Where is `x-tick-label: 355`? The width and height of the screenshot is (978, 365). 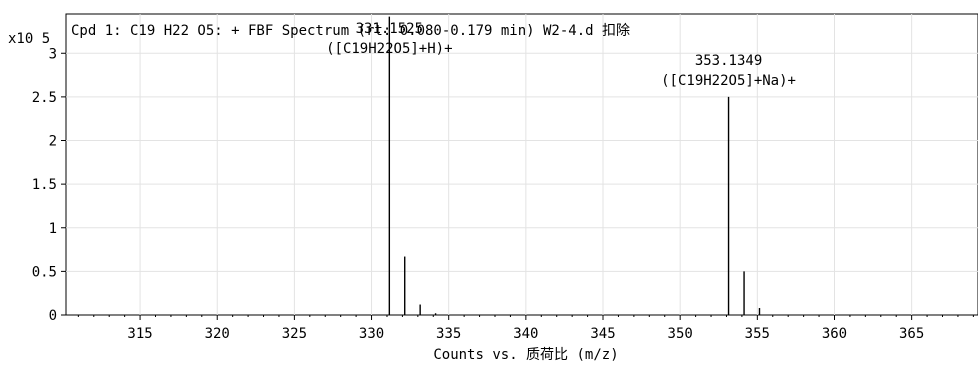
x-tick-label: 355 is located at coordinates (757, 334).